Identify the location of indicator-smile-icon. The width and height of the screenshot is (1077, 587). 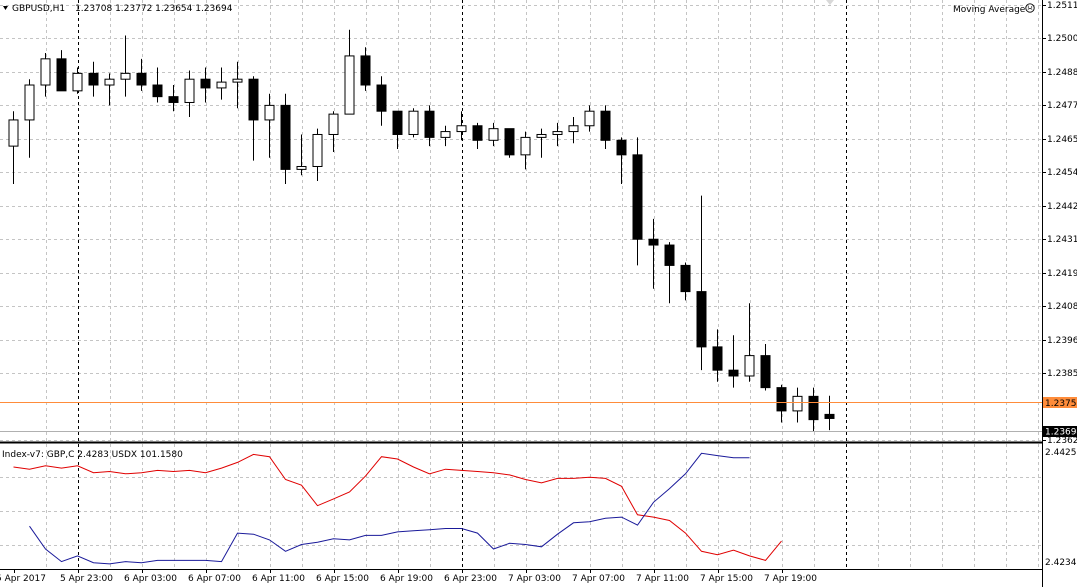
(1030, 8).